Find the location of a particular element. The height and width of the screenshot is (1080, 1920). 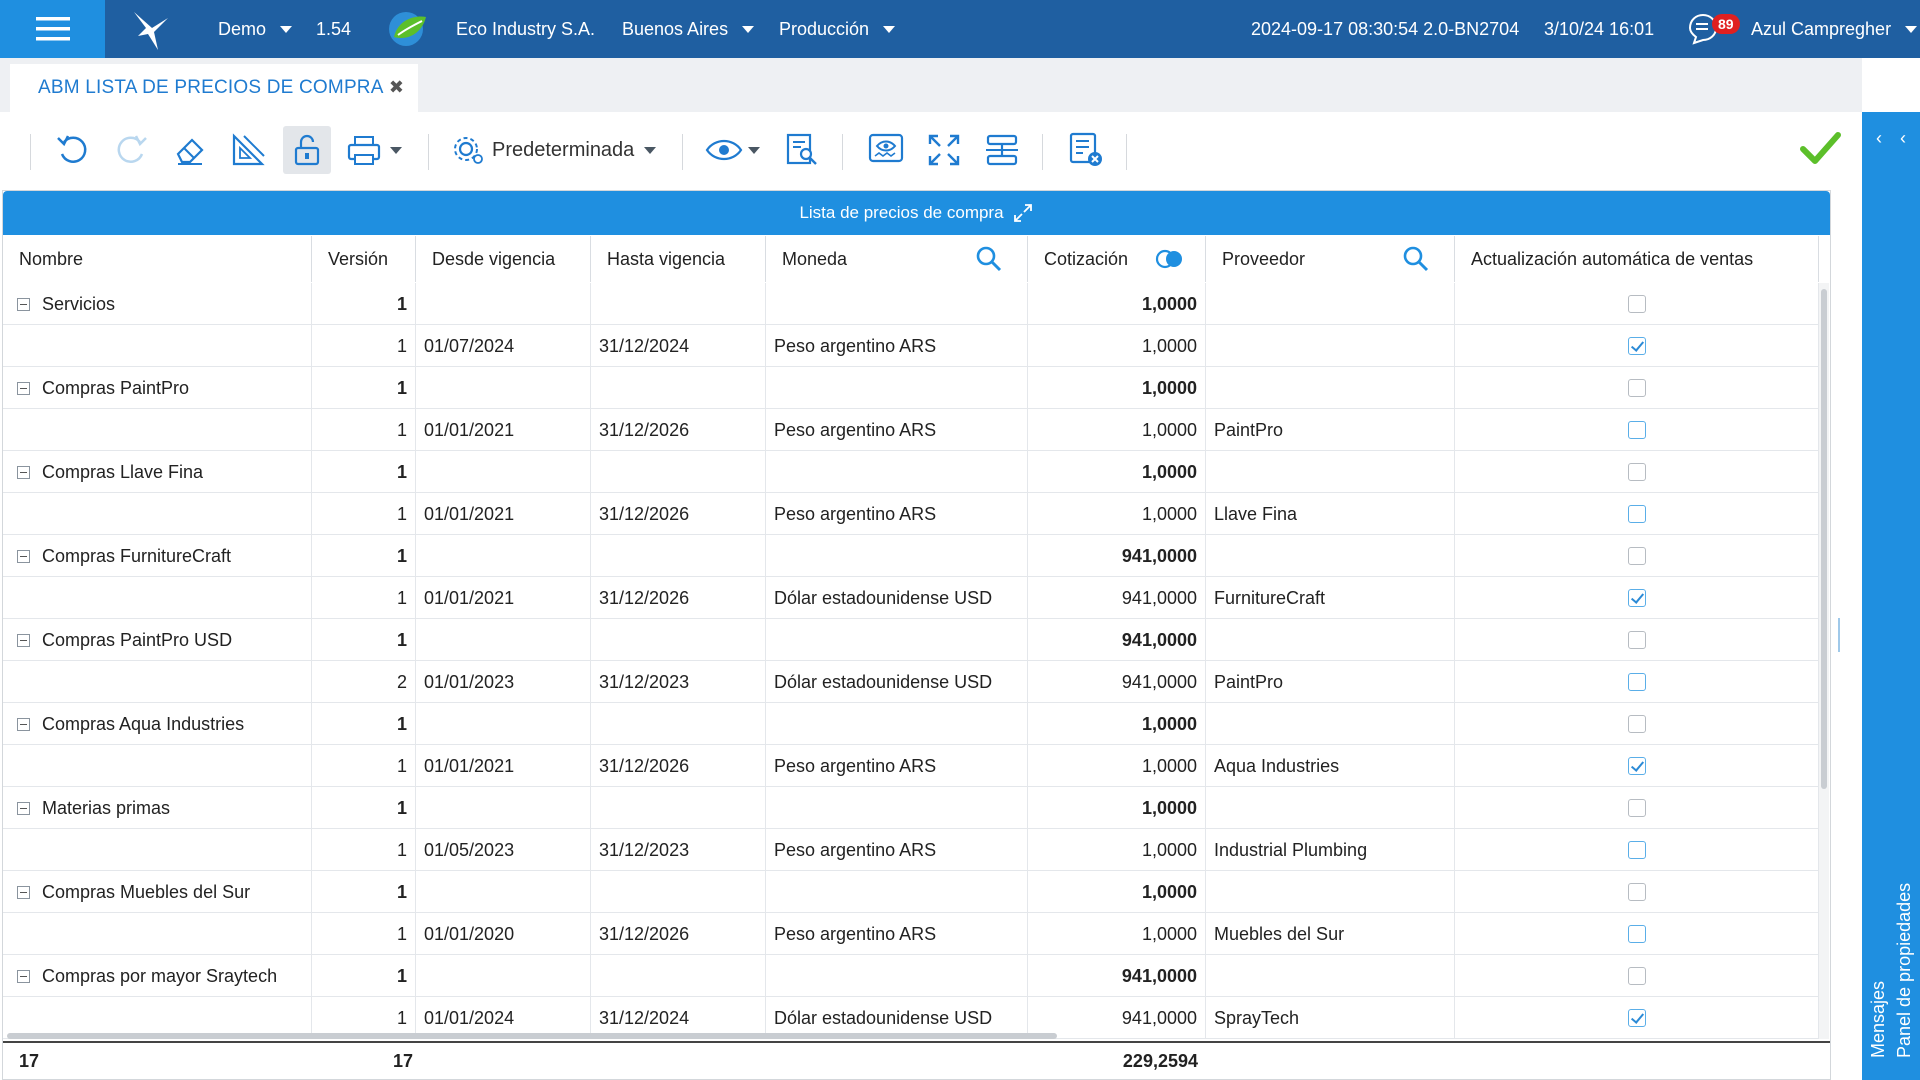

search-icon is located at coordinates (989, 259).